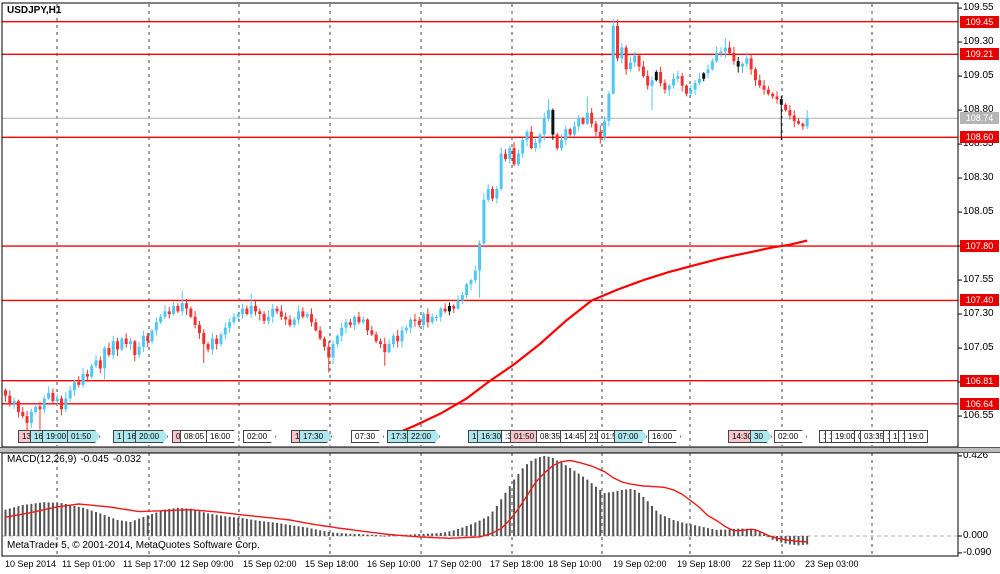 The image size is (1000, 574). What do you see at coordinates (83, 436) in the screenshot?
I see `event-time-tag: 01:50` at bounding box center [83, 436].